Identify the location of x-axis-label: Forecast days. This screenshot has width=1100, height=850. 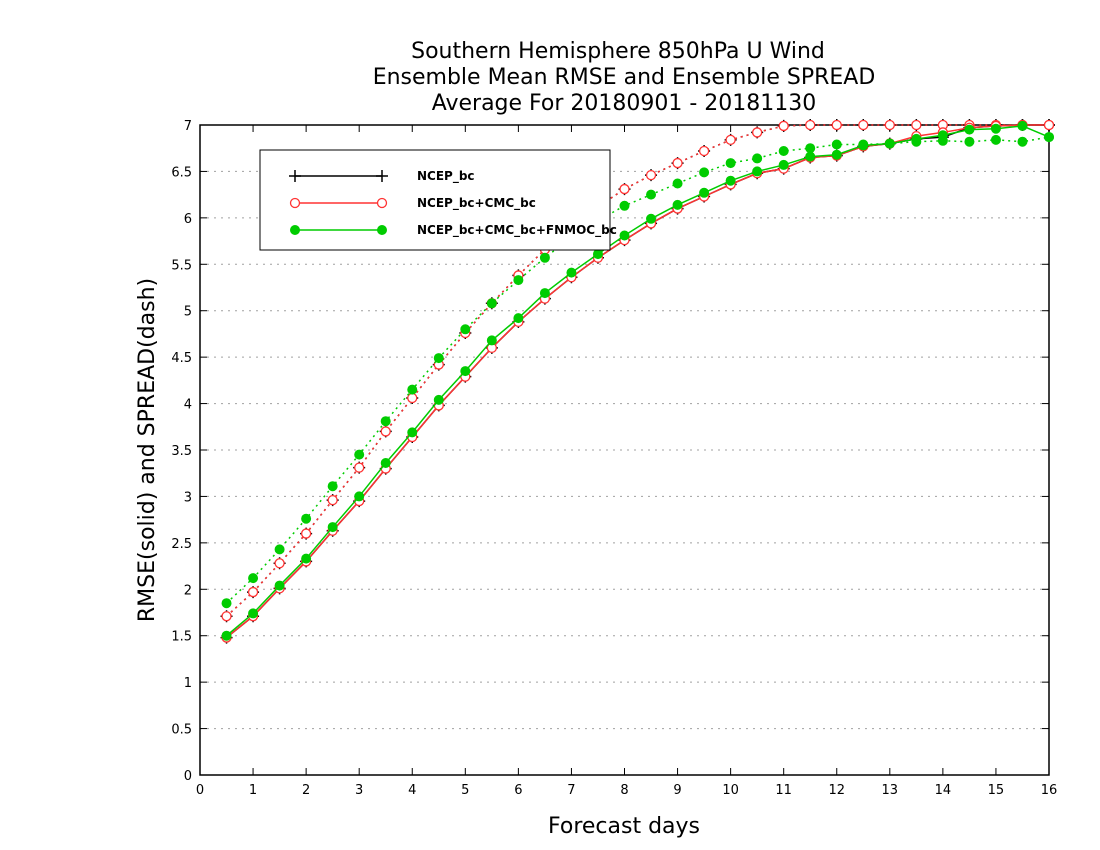
(624, 826).